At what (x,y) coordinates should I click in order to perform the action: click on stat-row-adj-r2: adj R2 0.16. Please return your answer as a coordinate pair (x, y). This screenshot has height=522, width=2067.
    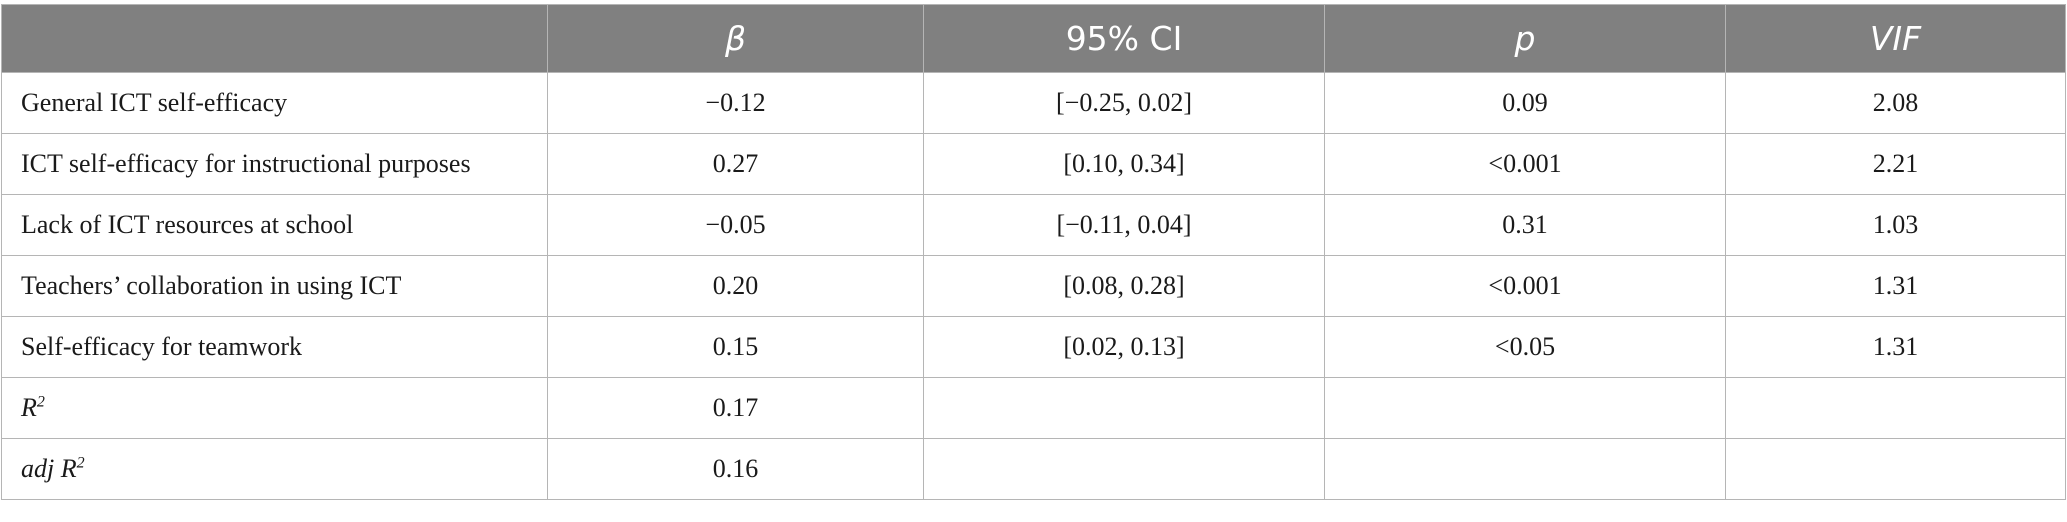
    Looking at the image, I should click on (1033, 469).